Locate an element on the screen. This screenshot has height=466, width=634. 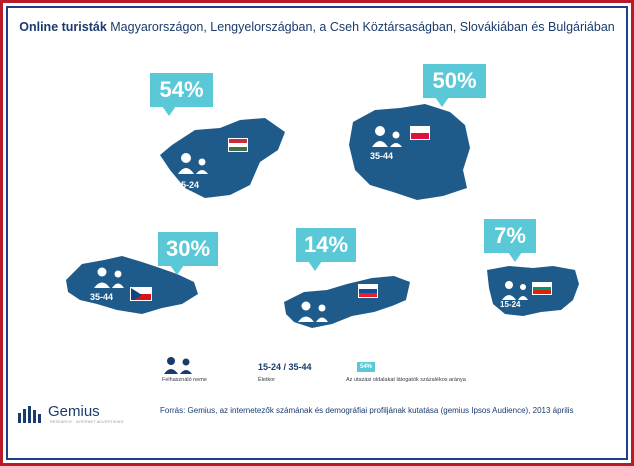
percent-hungary: 54% is located at coordinates (181, 89).